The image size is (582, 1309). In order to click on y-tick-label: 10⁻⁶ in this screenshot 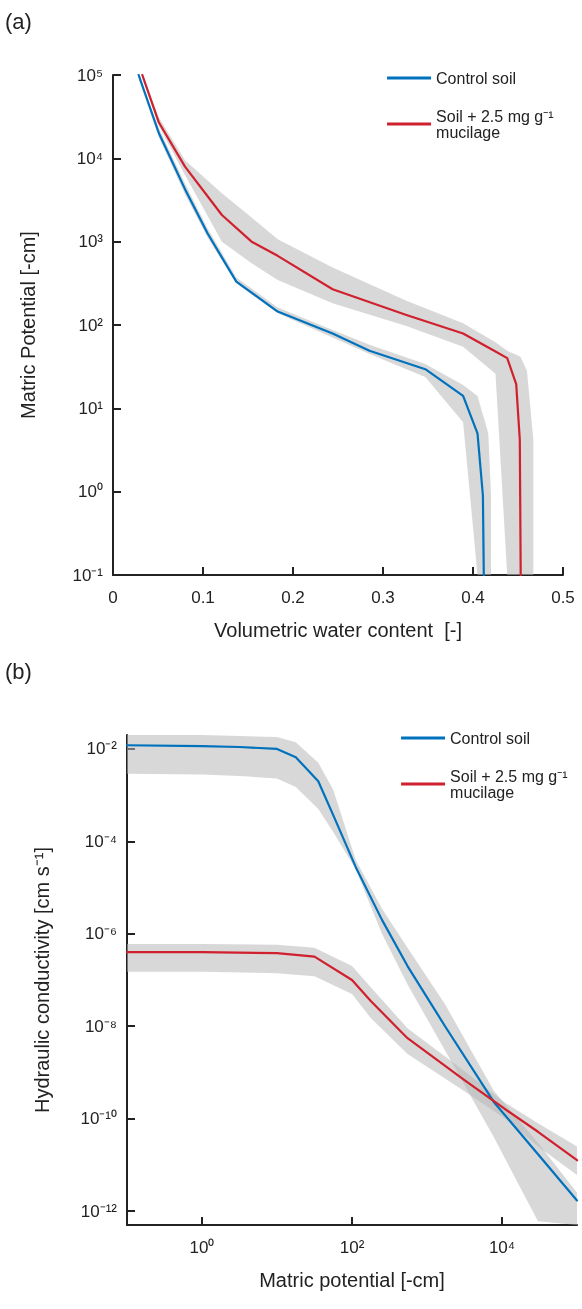, I will do `click(101, 934)`.